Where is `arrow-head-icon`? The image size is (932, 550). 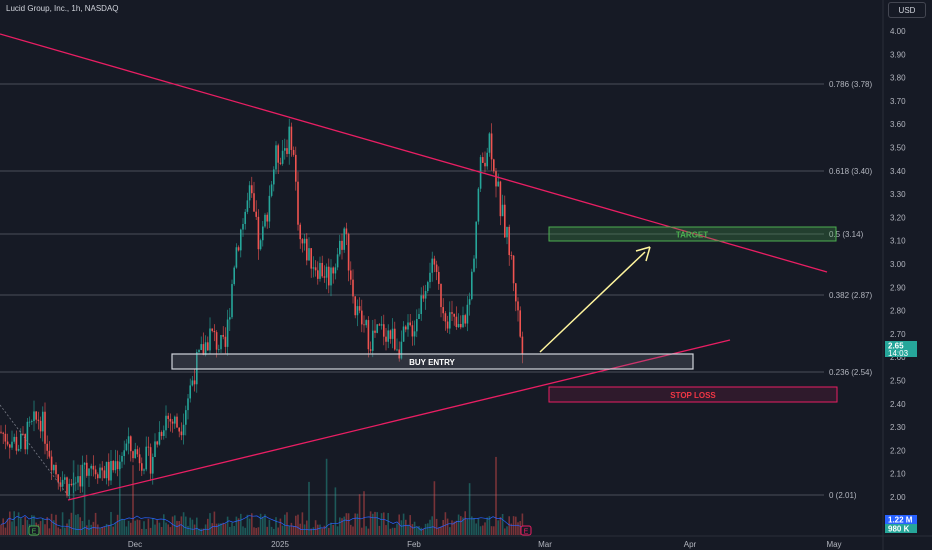 arrow-head-icon is located at coordinates (643, 254).